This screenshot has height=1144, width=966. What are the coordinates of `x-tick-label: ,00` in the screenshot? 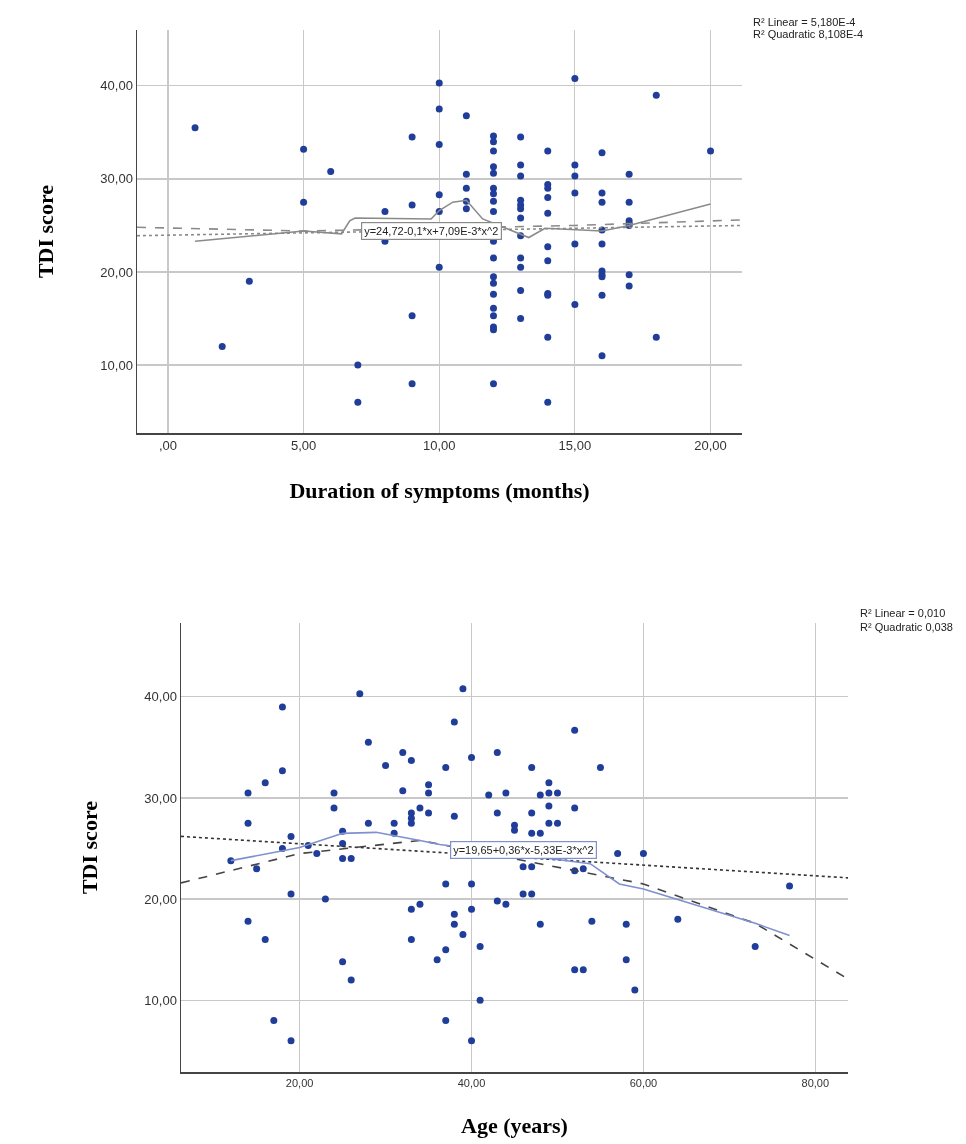 It's located at (167, 446).